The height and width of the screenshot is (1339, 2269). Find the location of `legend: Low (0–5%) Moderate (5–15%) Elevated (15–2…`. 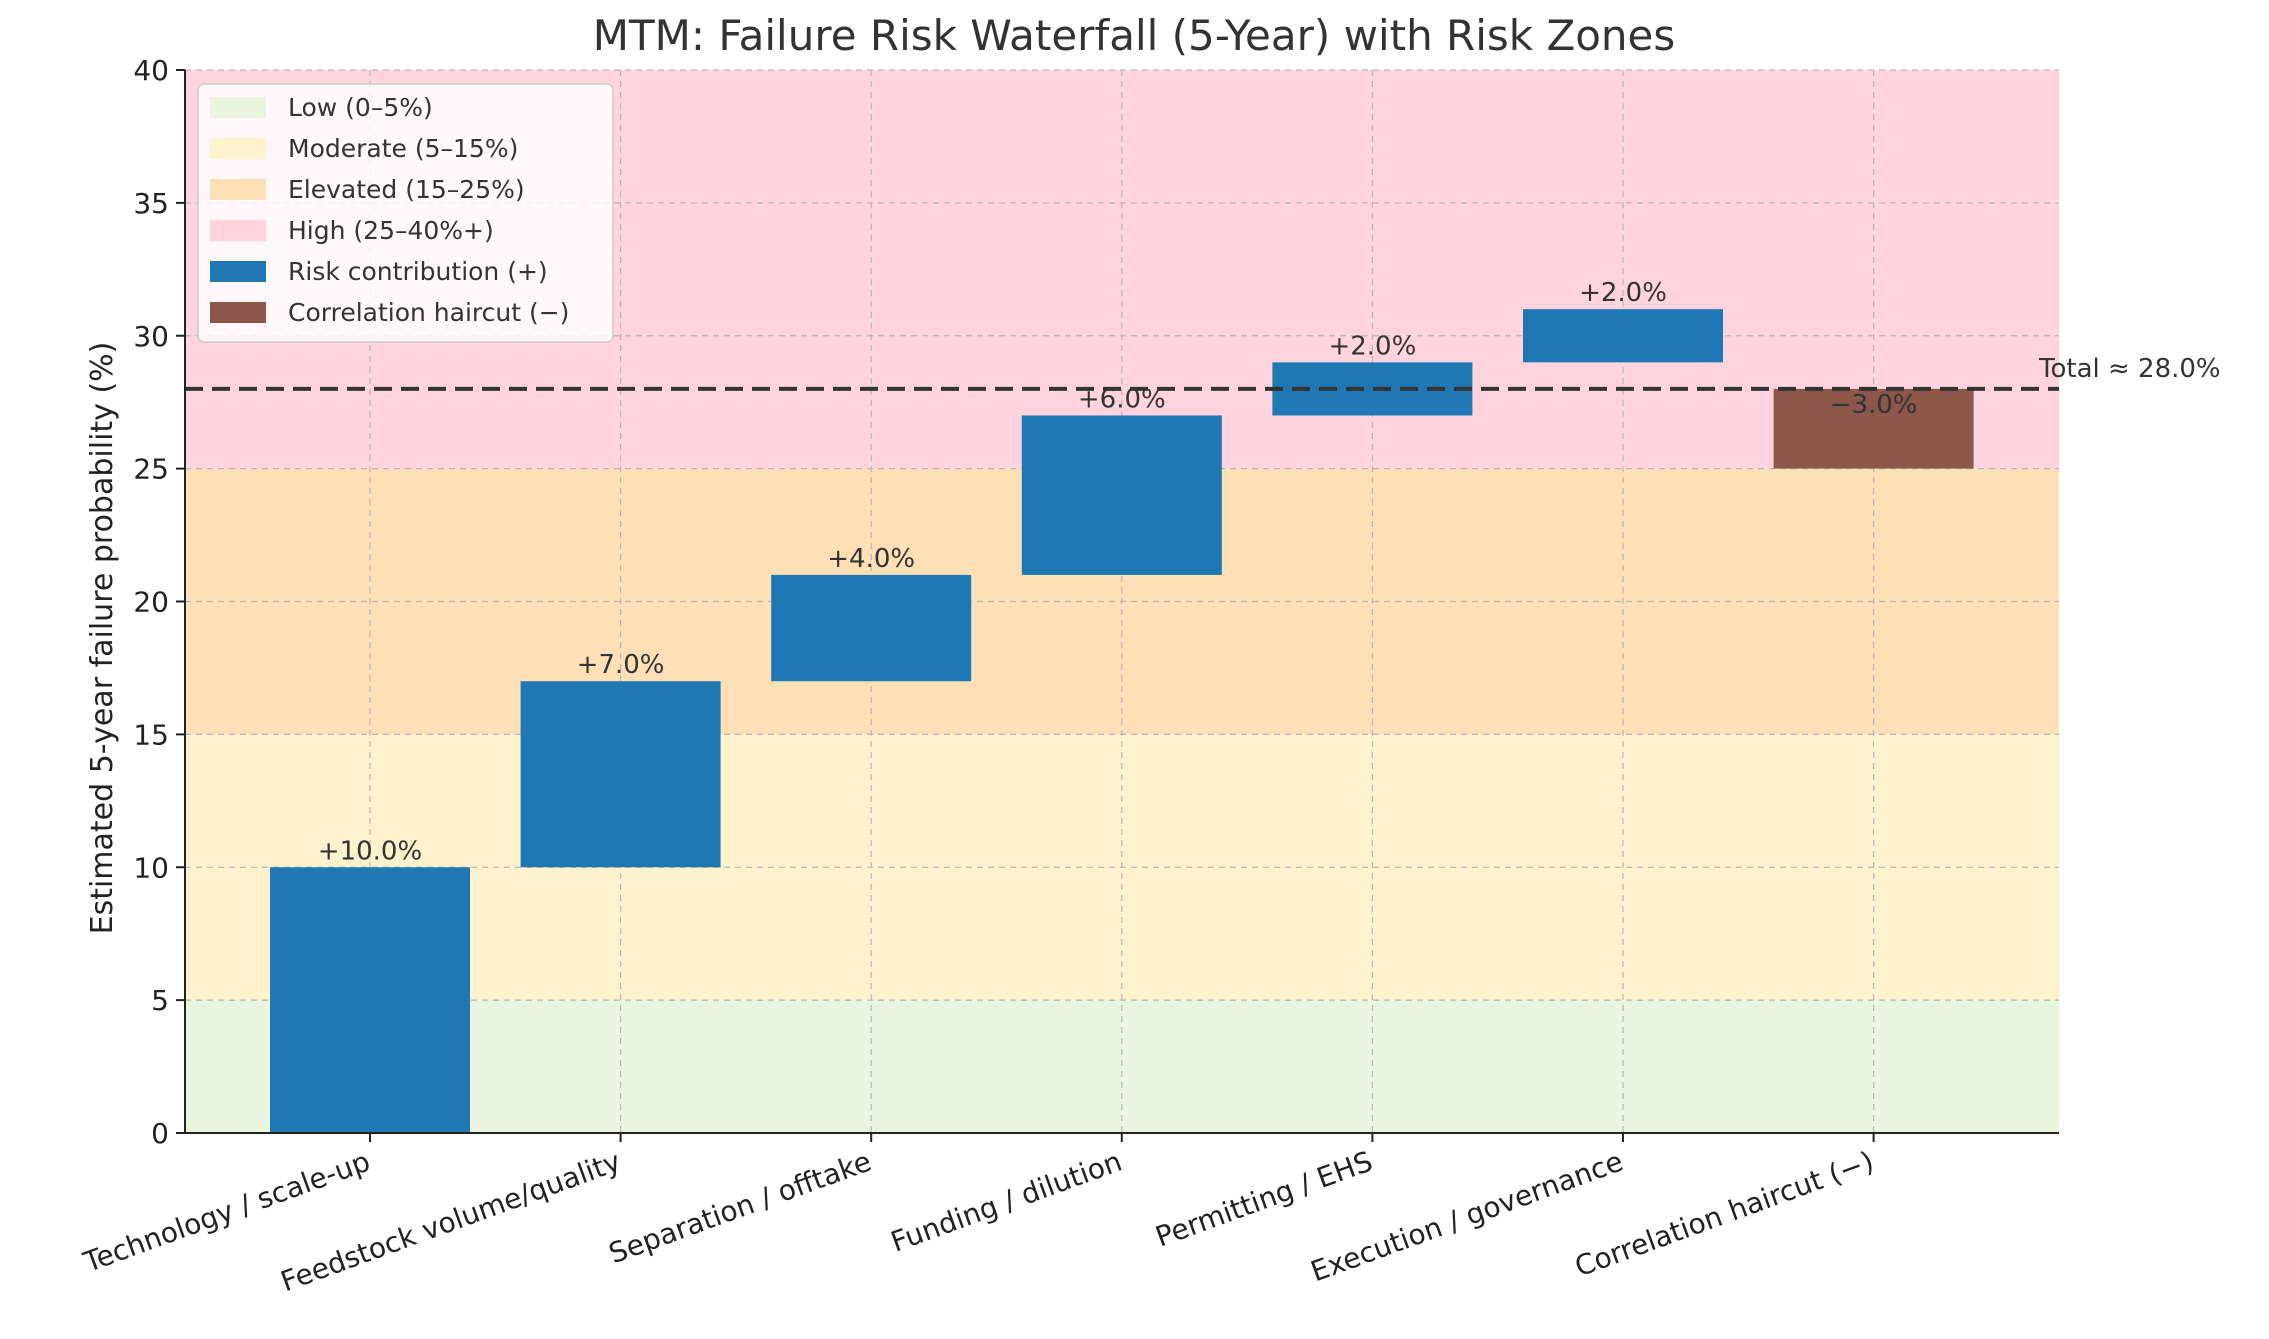

legend: Low (0–5%) Moderate (5–15%) Elevated (15–2… is located at coordinates (405, 213).